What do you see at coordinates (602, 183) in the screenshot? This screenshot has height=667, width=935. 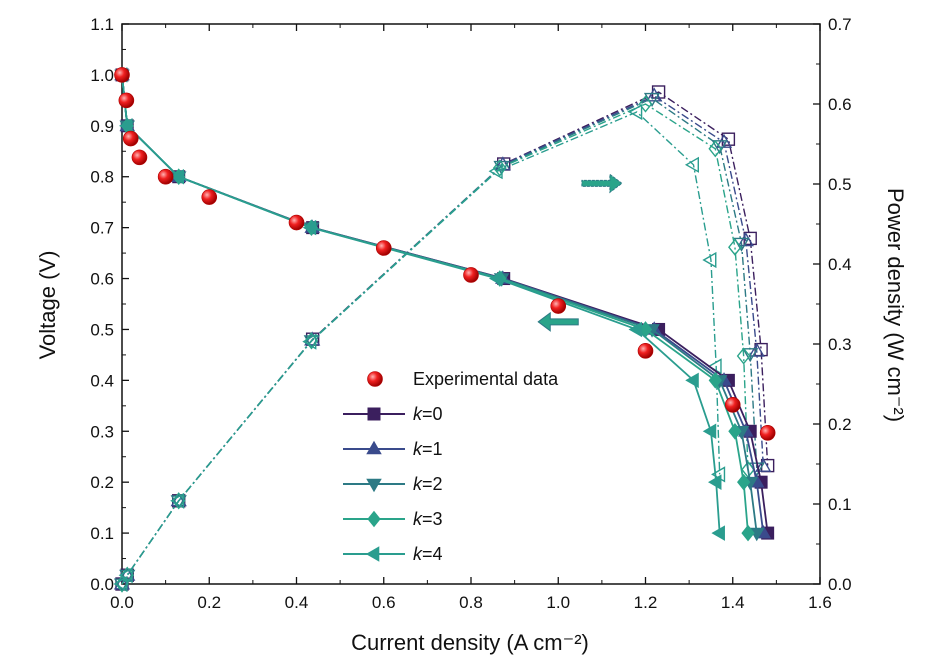 I see `arrow-right-to-power-axis` at bounding box center [602, 183].